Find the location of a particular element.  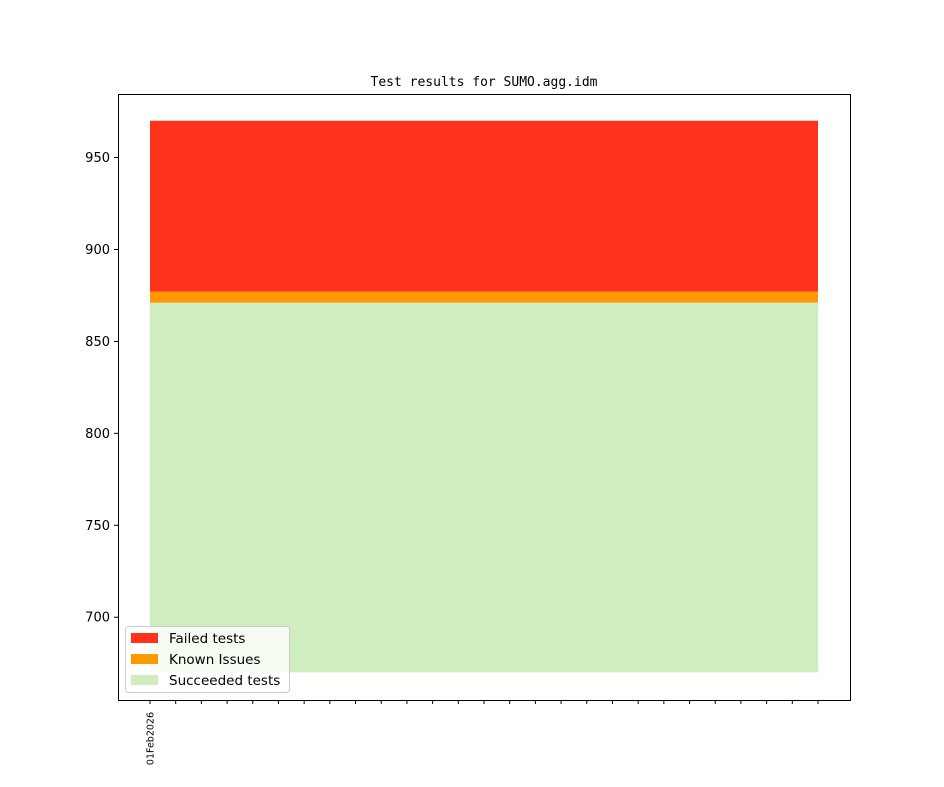

chart-title: Test results for SUMO.agg.idm is located at coordinates (484, 82).